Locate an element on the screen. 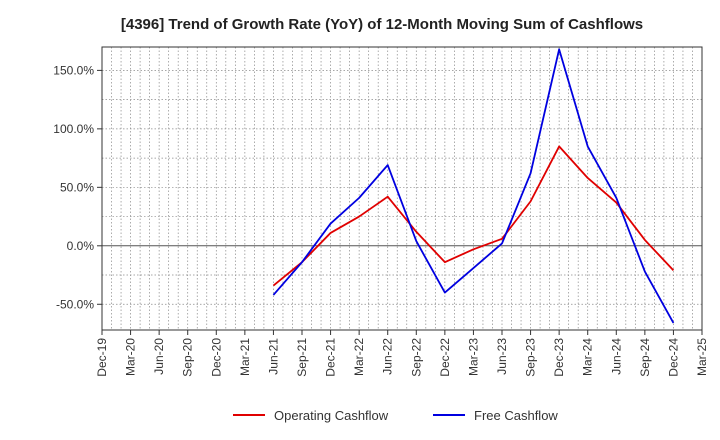  x-tick-label: Mar-24 is located at coordinates (588, 357).